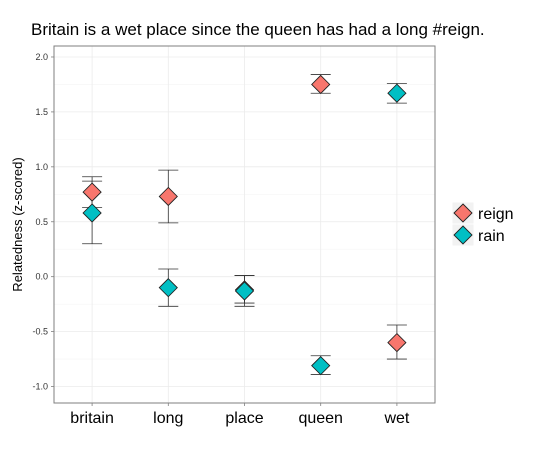  What do you see at coordinates (92, 213) in the screenshot?
I see `point-rain-britain` at bounding box center [92, 213].